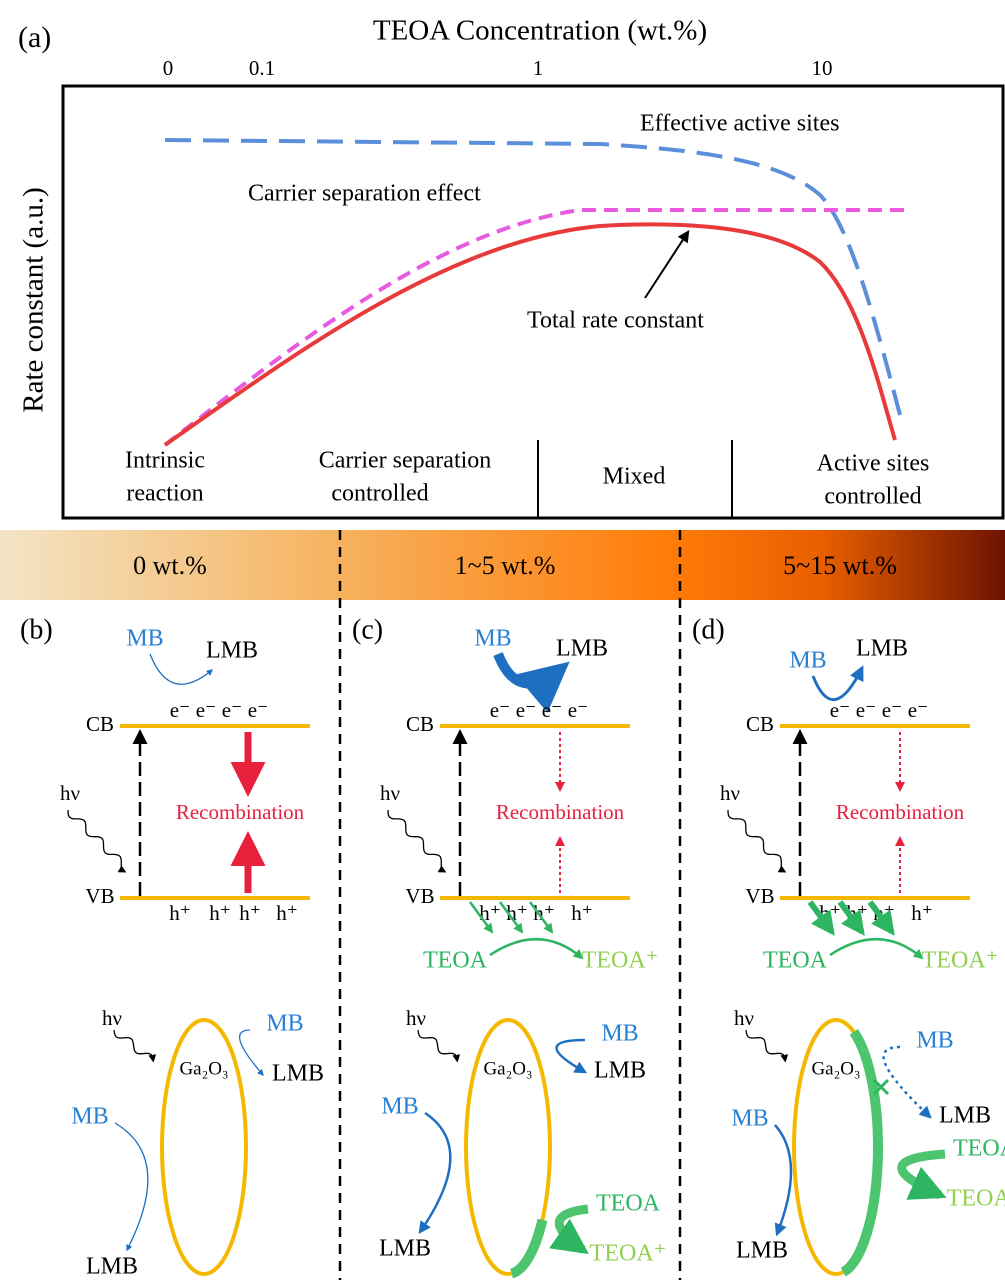  Describe the element at coordinates (667, 264) in the screenshot. I see `annotation-arrow` at that location.